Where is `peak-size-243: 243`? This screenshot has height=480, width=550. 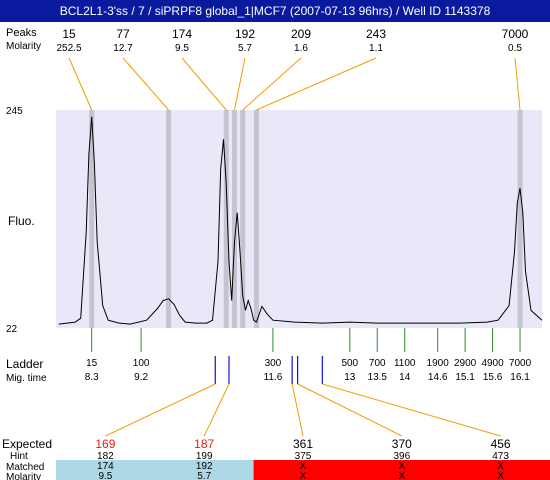
peak-size-243: 243 is located at coordinates (376, 34).